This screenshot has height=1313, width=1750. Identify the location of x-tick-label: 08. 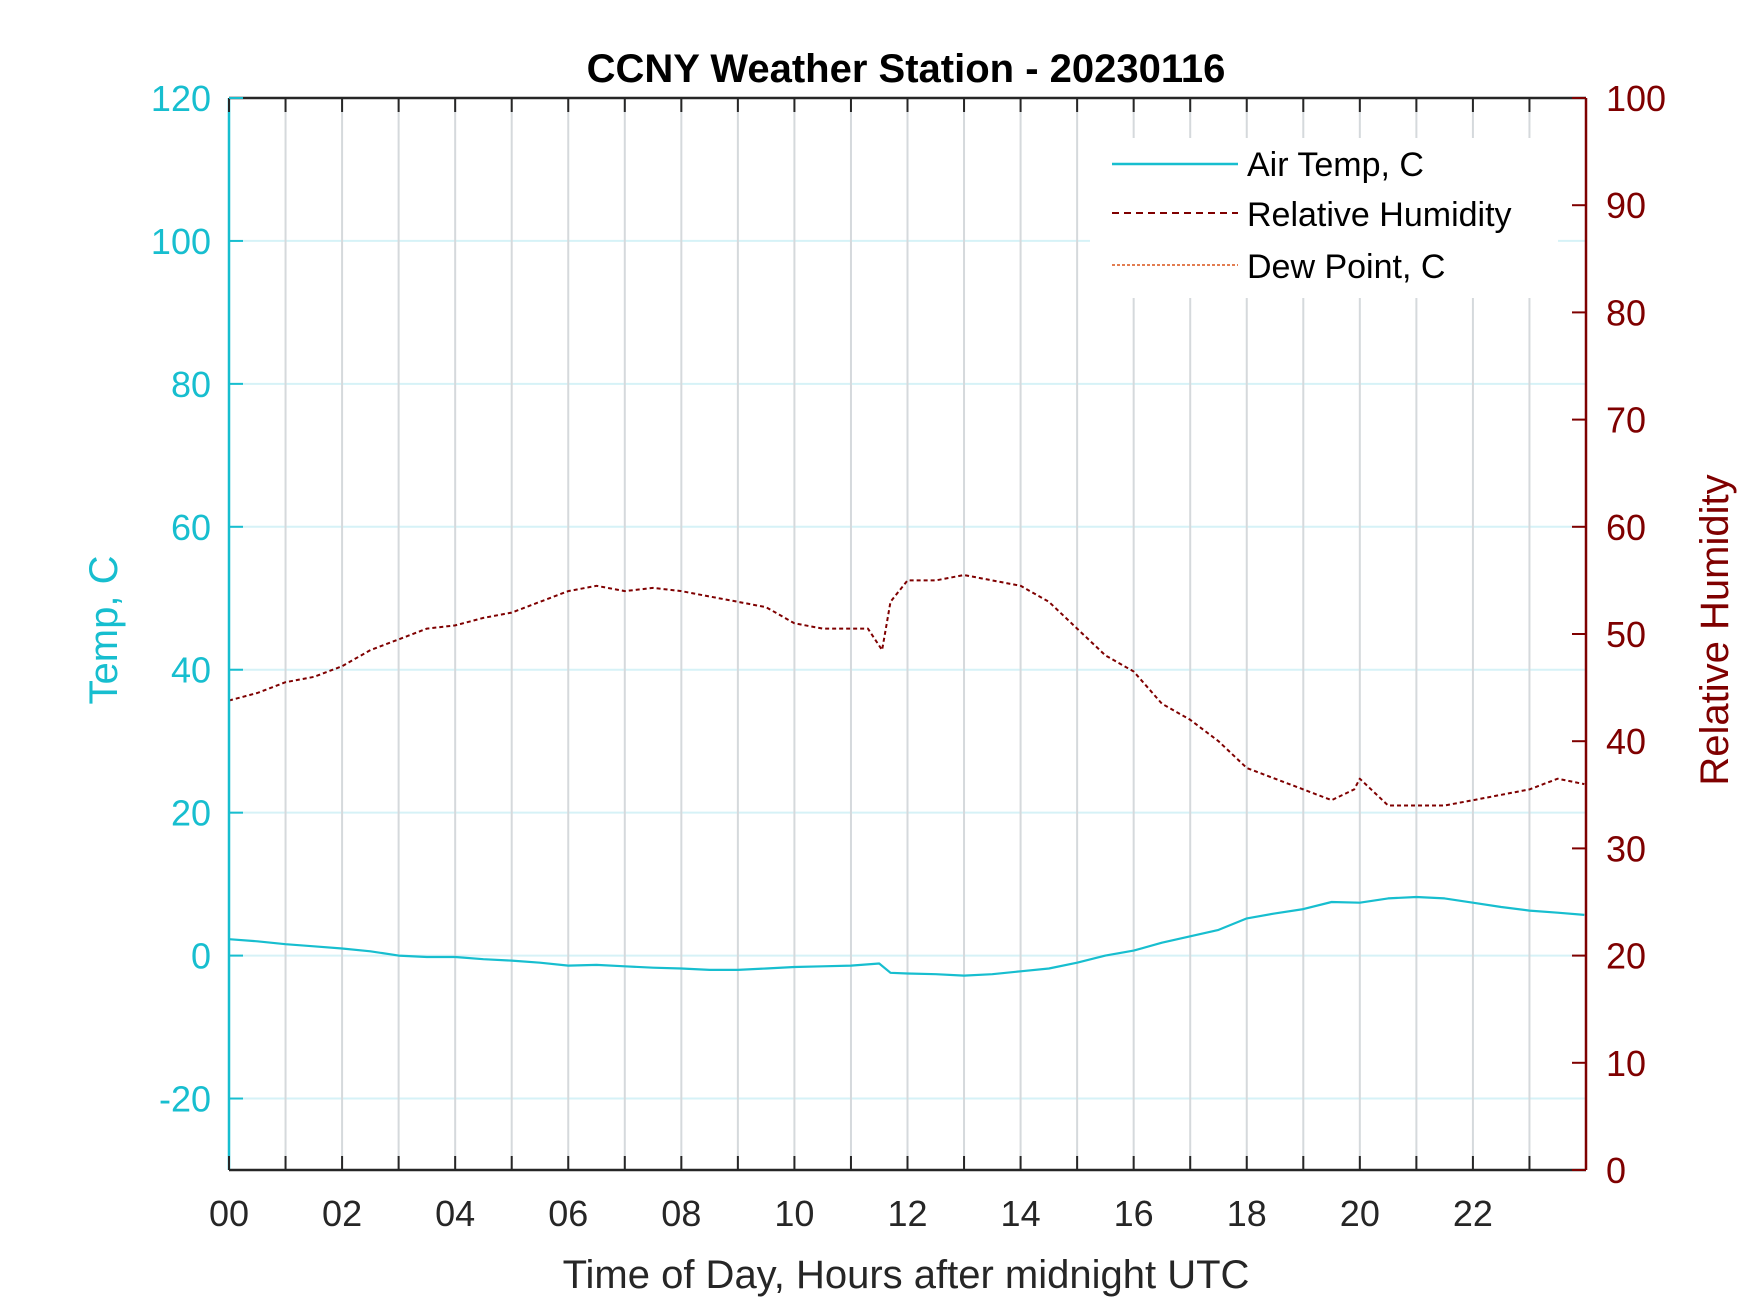
(681, 1213).